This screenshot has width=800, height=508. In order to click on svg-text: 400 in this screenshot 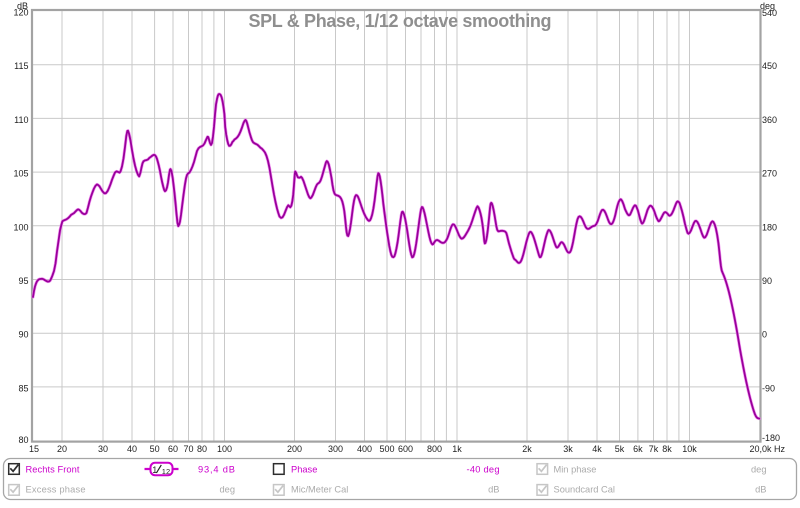, I will do `click(364, 449)`.